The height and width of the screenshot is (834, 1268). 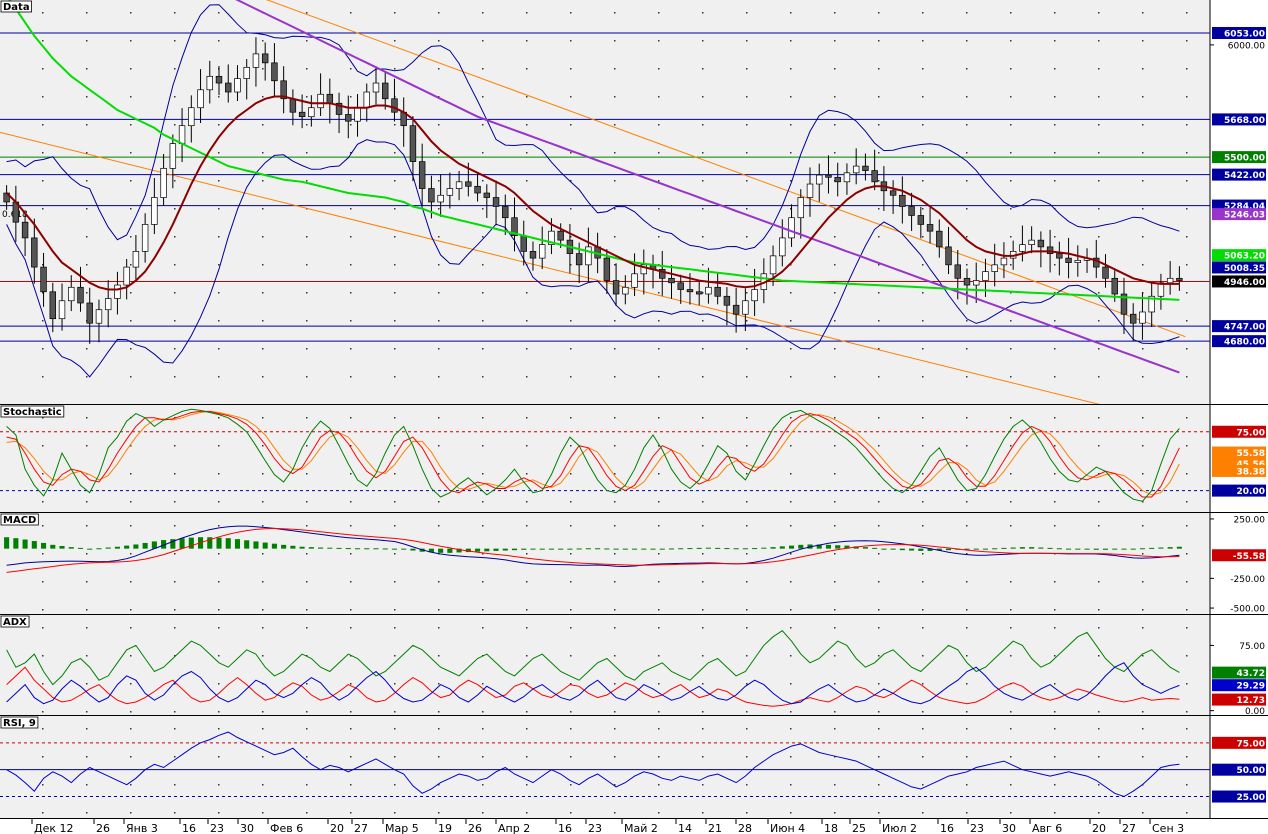 What do you see at coordinates (715, 828) in the screenshot?
I see `x-tick-label: 21` at bounding box center [715, 828].